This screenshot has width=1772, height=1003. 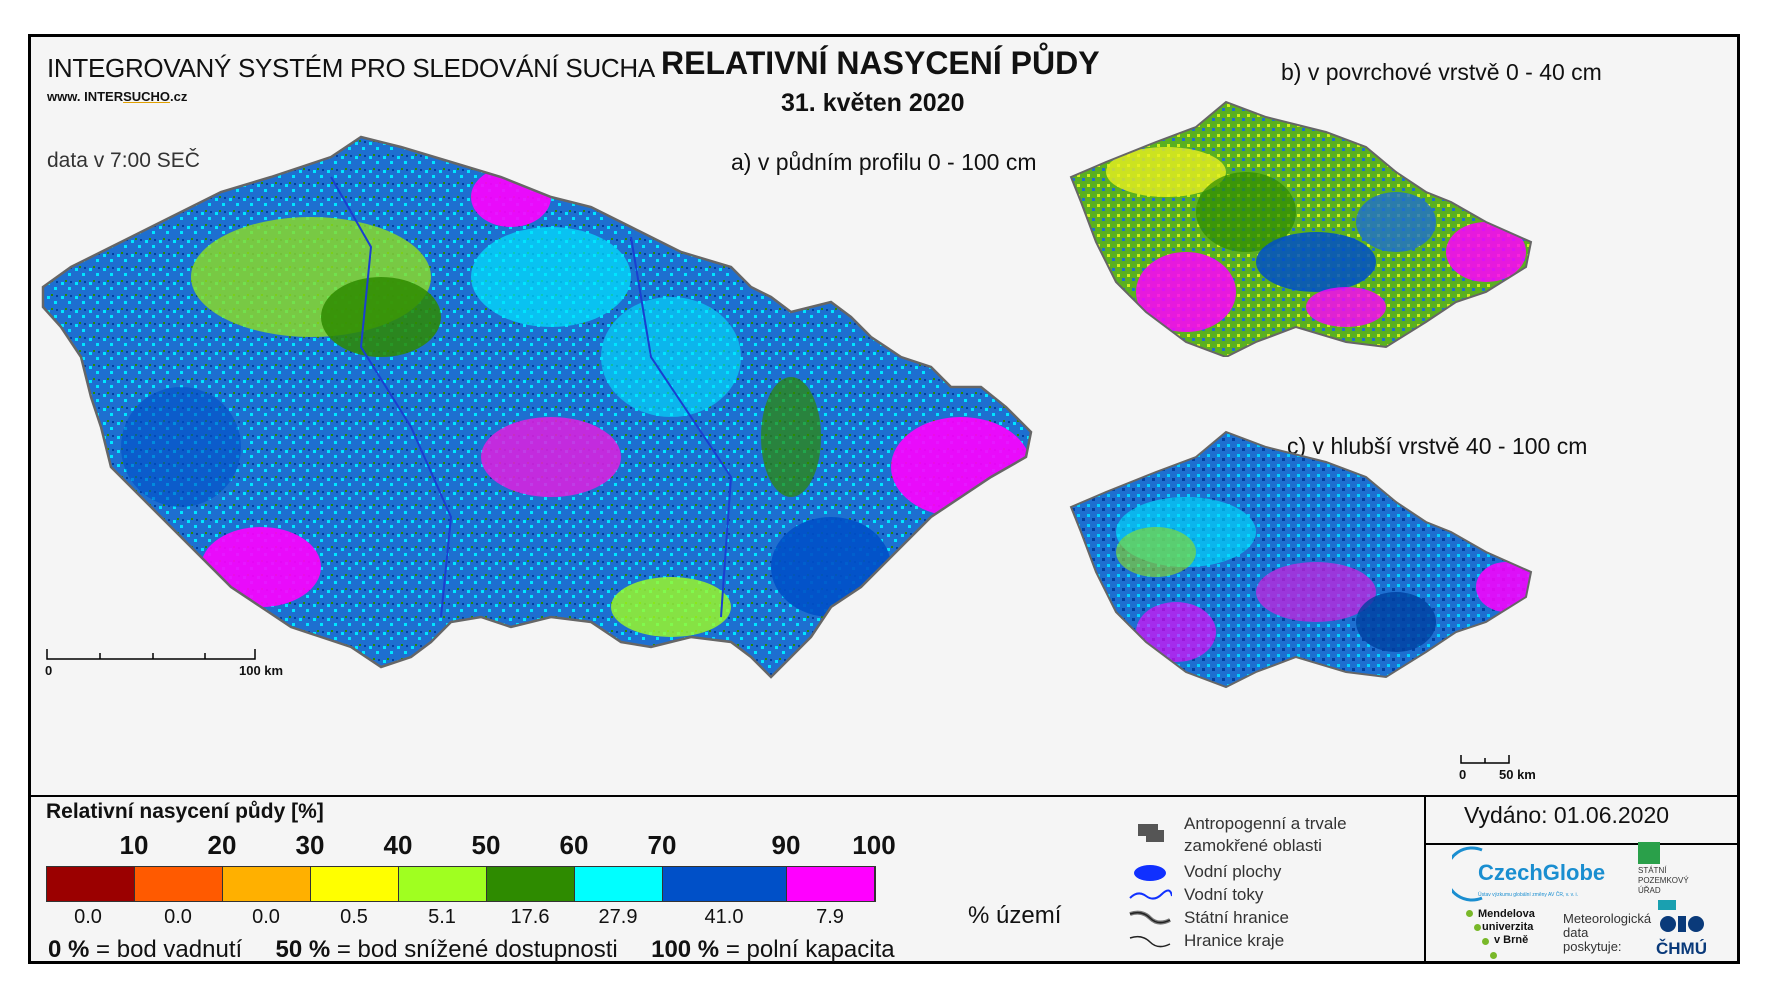 I want to click on def-100-value: 100 %, so click(x=685, y=949).